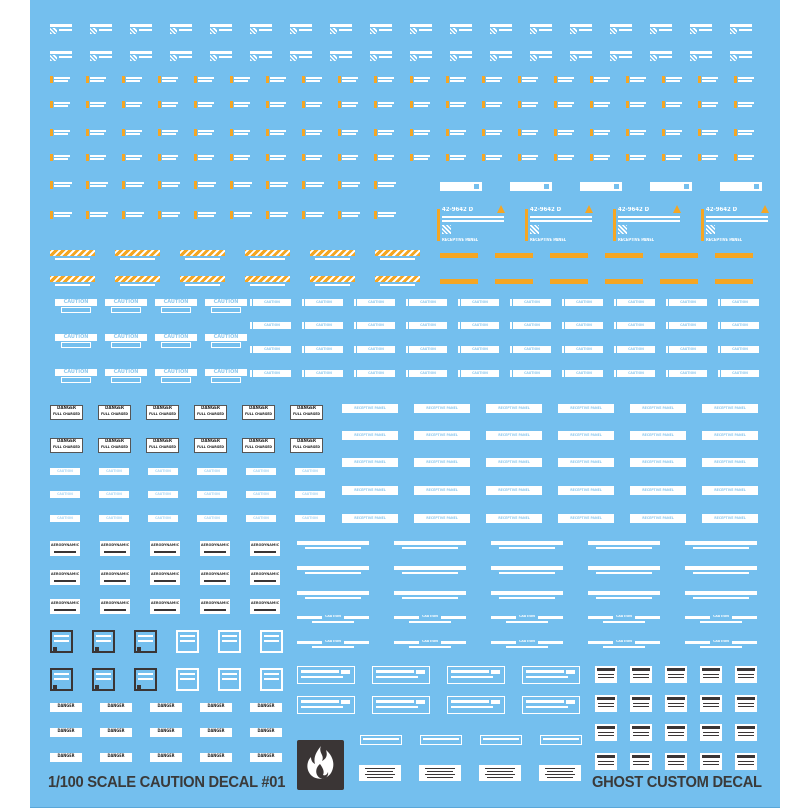 This screenshot has height=809, width=809. What do you see at coordinates (720, 617) in the screenshot?
I see `caution-bar-decal: CAUTION` at bounding box center [720, 617].